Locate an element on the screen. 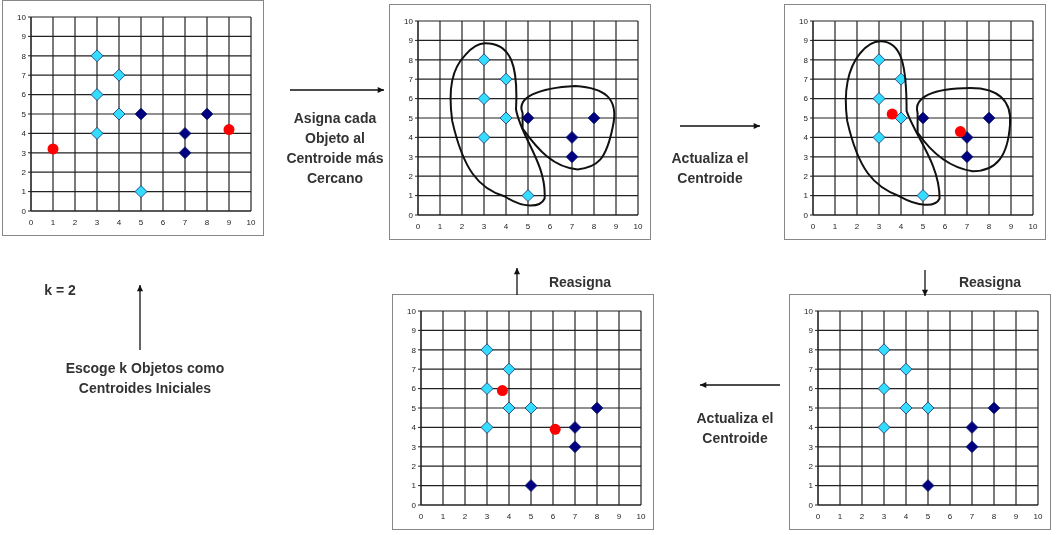 This screenshot has height=535, width=1061. x-tick-label: 0 is located at coordinates (818, 516).